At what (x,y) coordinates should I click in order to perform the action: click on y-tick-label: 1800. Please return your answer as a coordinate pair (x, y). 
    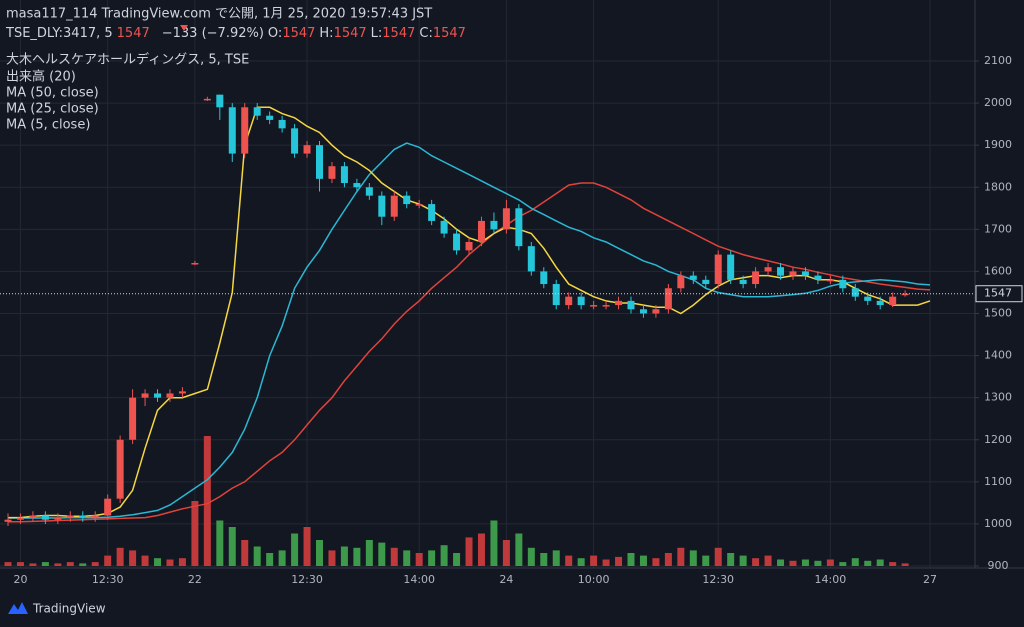
    Looking at the image, I should click on (998, 186).